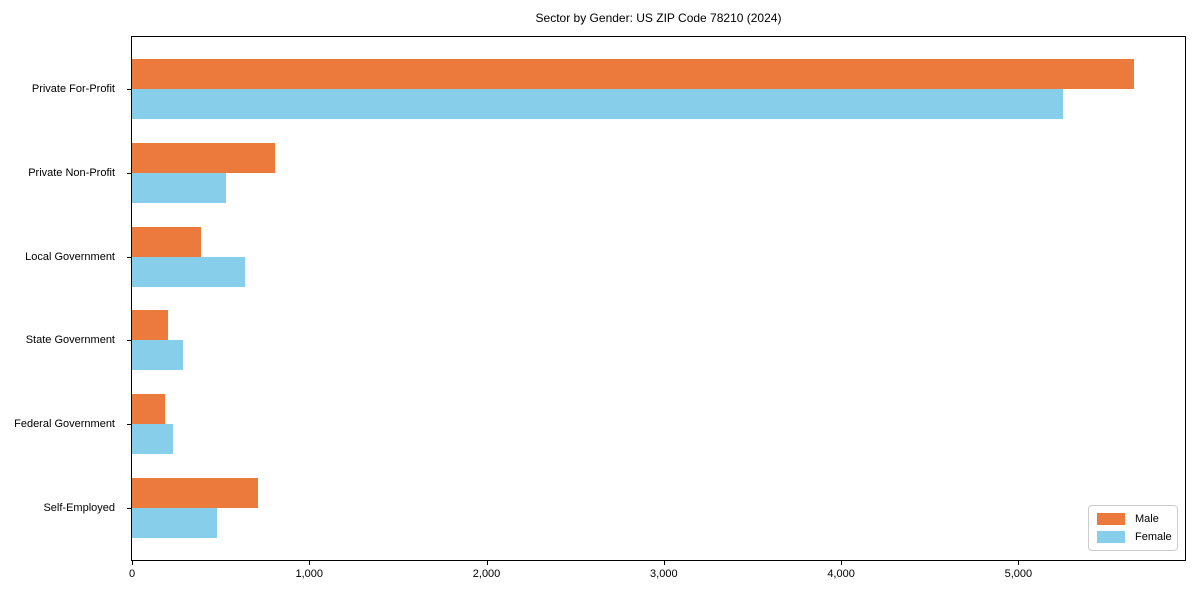 Image resolution: width=1200 pixels, height=600 pixels. What do you see at coordinates (70, 340) in the screenshot?
I see `y-axis-label-3: State Government` at bounding box center [70, 340].